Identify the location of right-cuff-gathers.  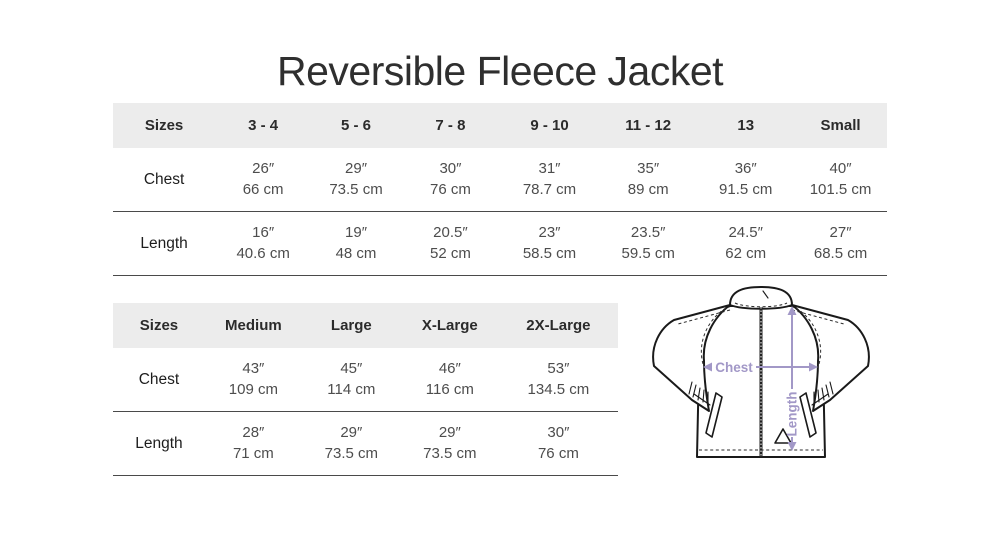
(823, 393).